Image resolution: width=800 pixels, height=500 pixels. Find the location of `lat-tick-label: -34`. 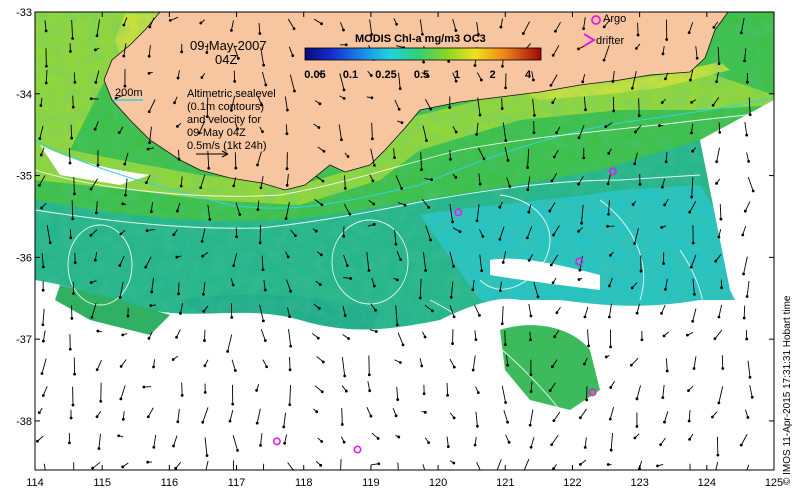

lat-tick-label: -34 is located at coordinates (24, 95).